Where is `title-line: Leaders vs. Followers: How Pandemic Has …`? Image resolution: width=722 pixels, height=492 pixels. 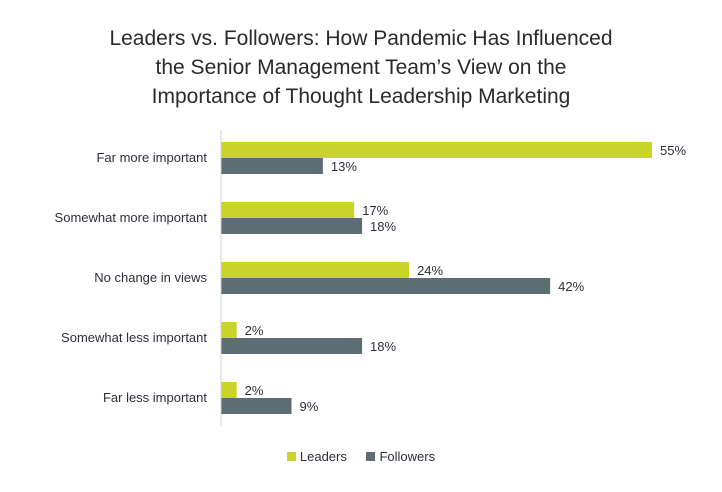
title-line: Leaders vs. Followers: How Pandemic Has … is located at coordinates (361, 38).